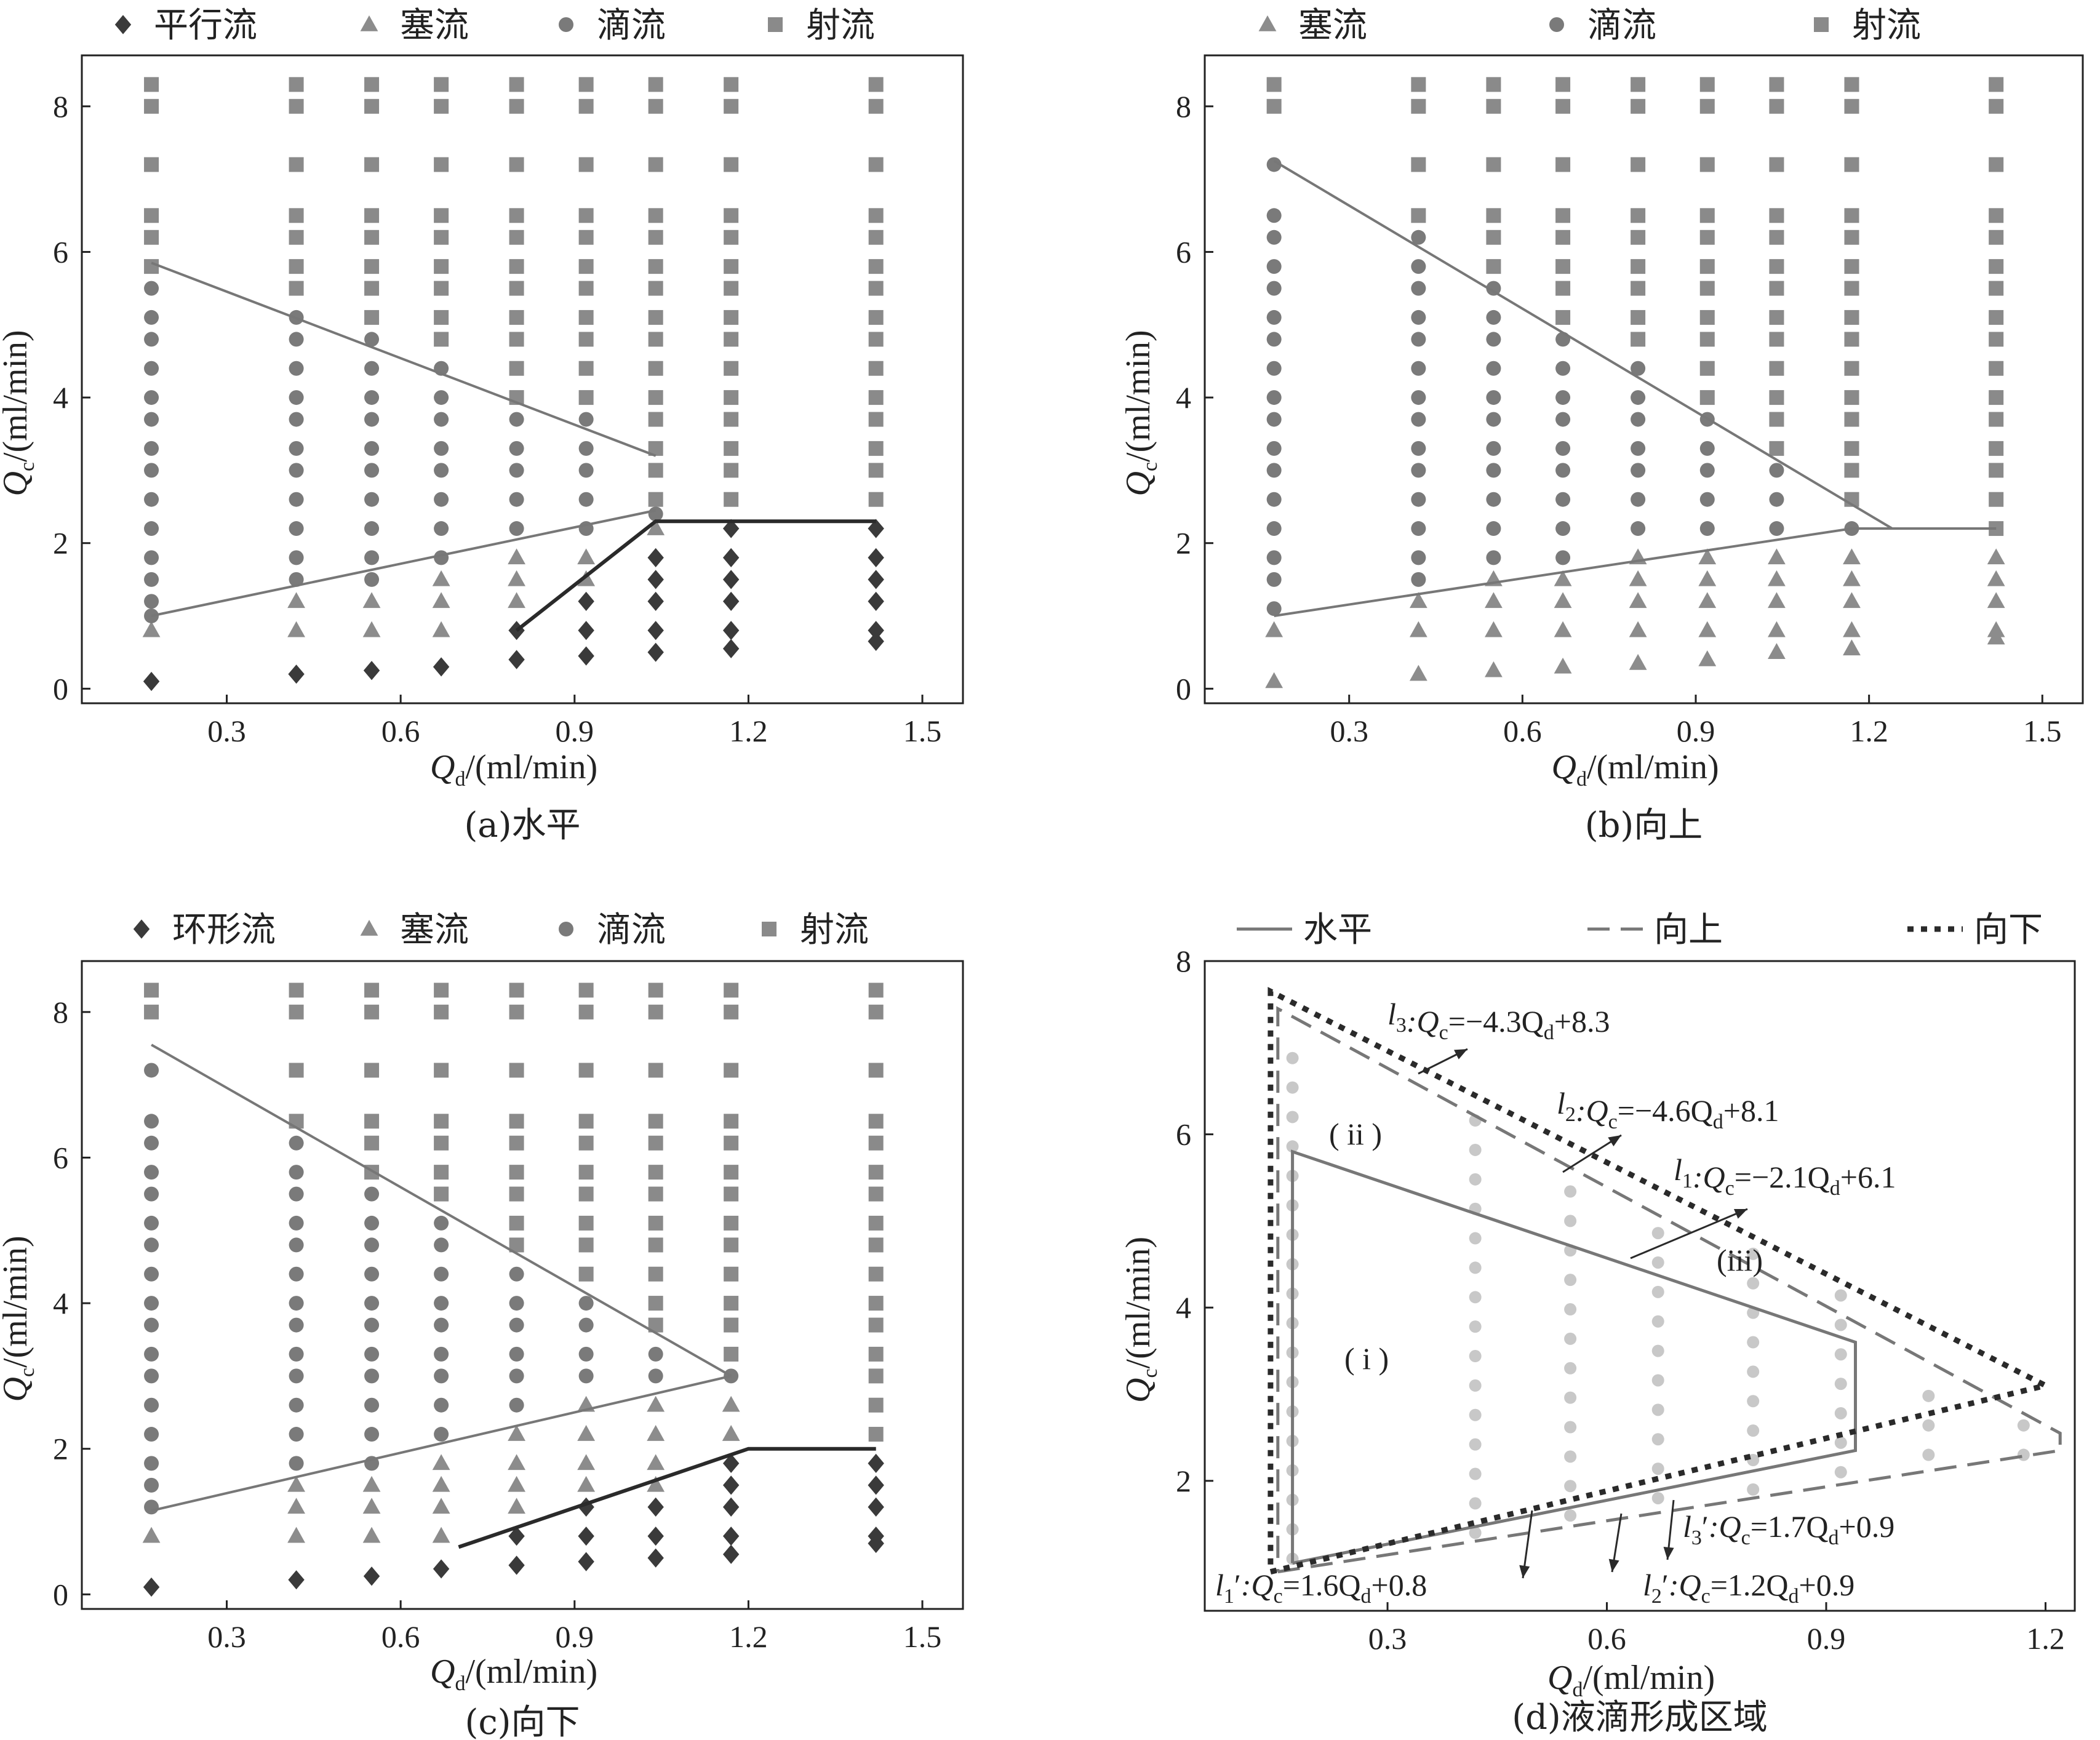 This screenshot has width=2100, height=1740. I want to click on x-axis-label: Qd/(ml/min), so click(513, 1674).